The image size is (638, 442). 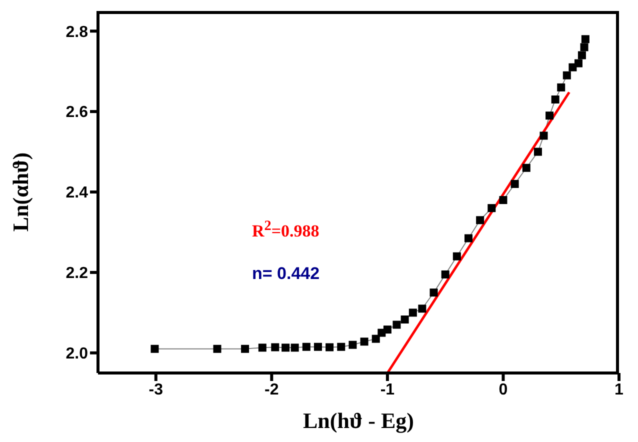 What do you see at coordinates (156, 389) in the screenshot?
I see `x-tick-label: -3` at bounding box center [156, 389].